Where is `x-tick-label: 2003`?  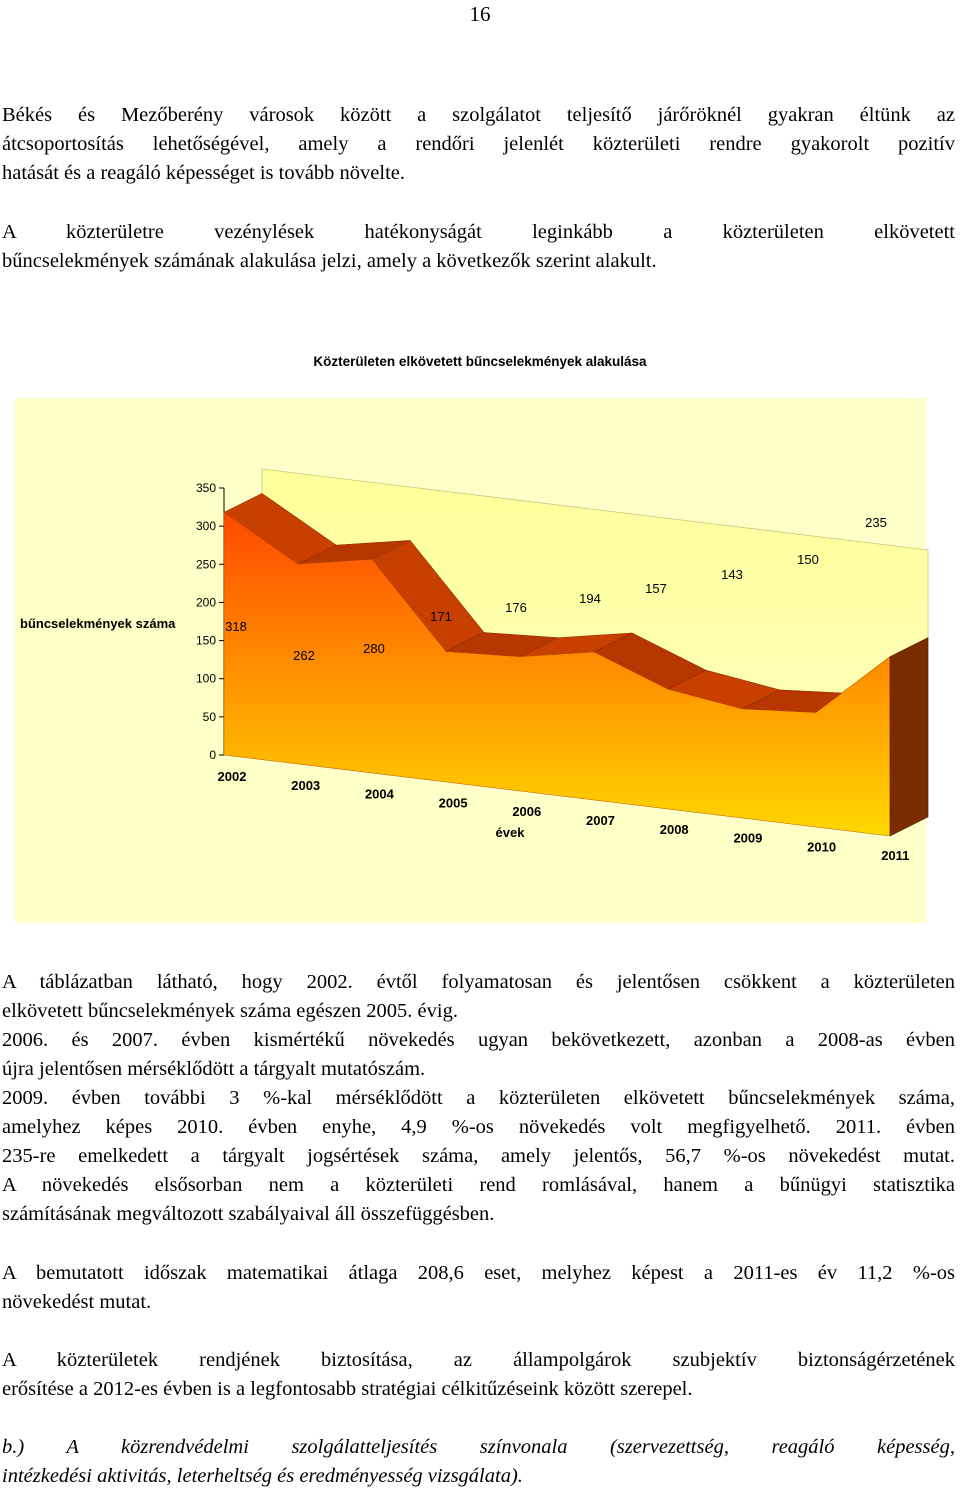
x-tick-label: 2003 is located at coordinates (305, 785).